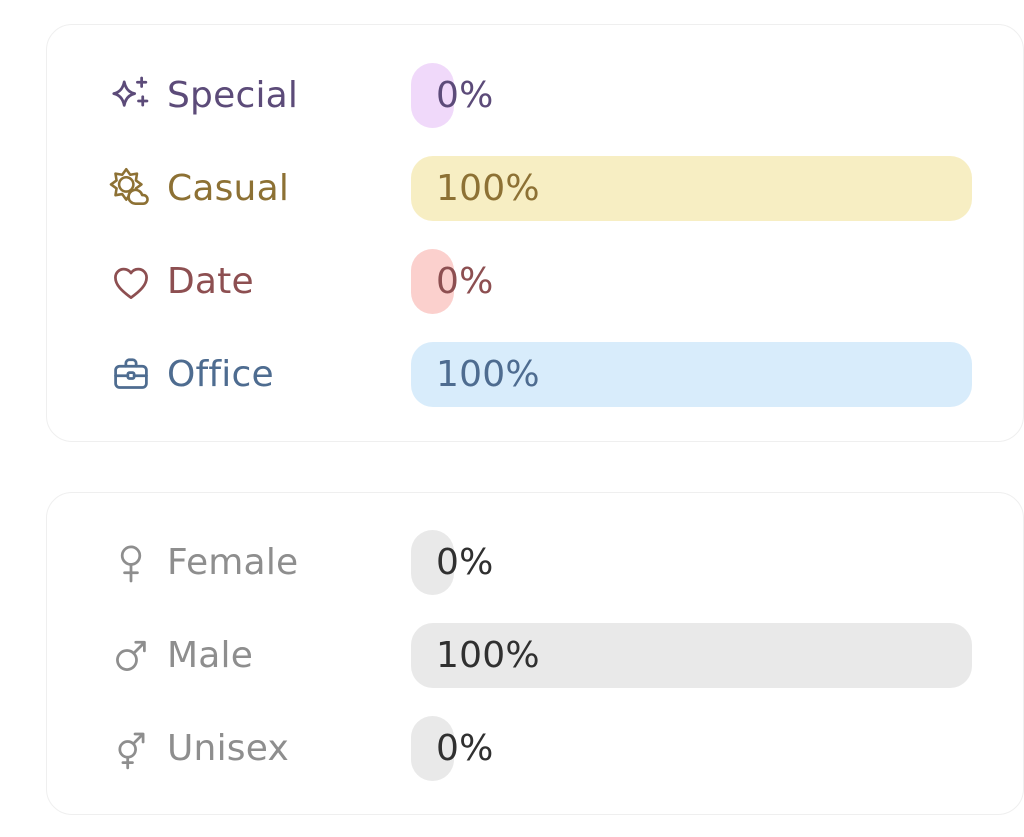  I want to click on briefcase-icon, so click(131, 375).